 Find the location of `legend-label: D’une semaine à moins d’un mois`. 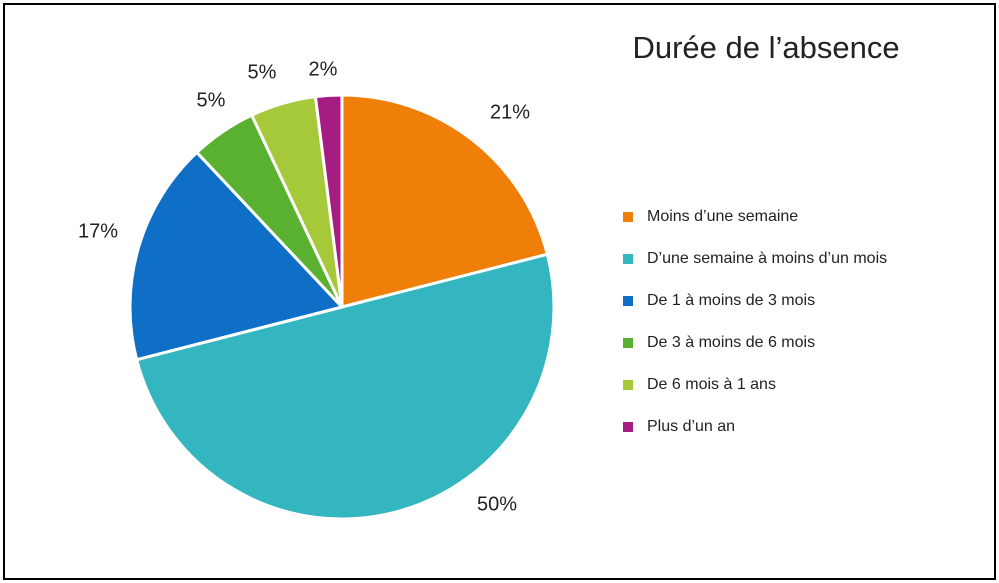

legend-label: D’une semaine à moins d’un mois is located at coordinates (767, 258).